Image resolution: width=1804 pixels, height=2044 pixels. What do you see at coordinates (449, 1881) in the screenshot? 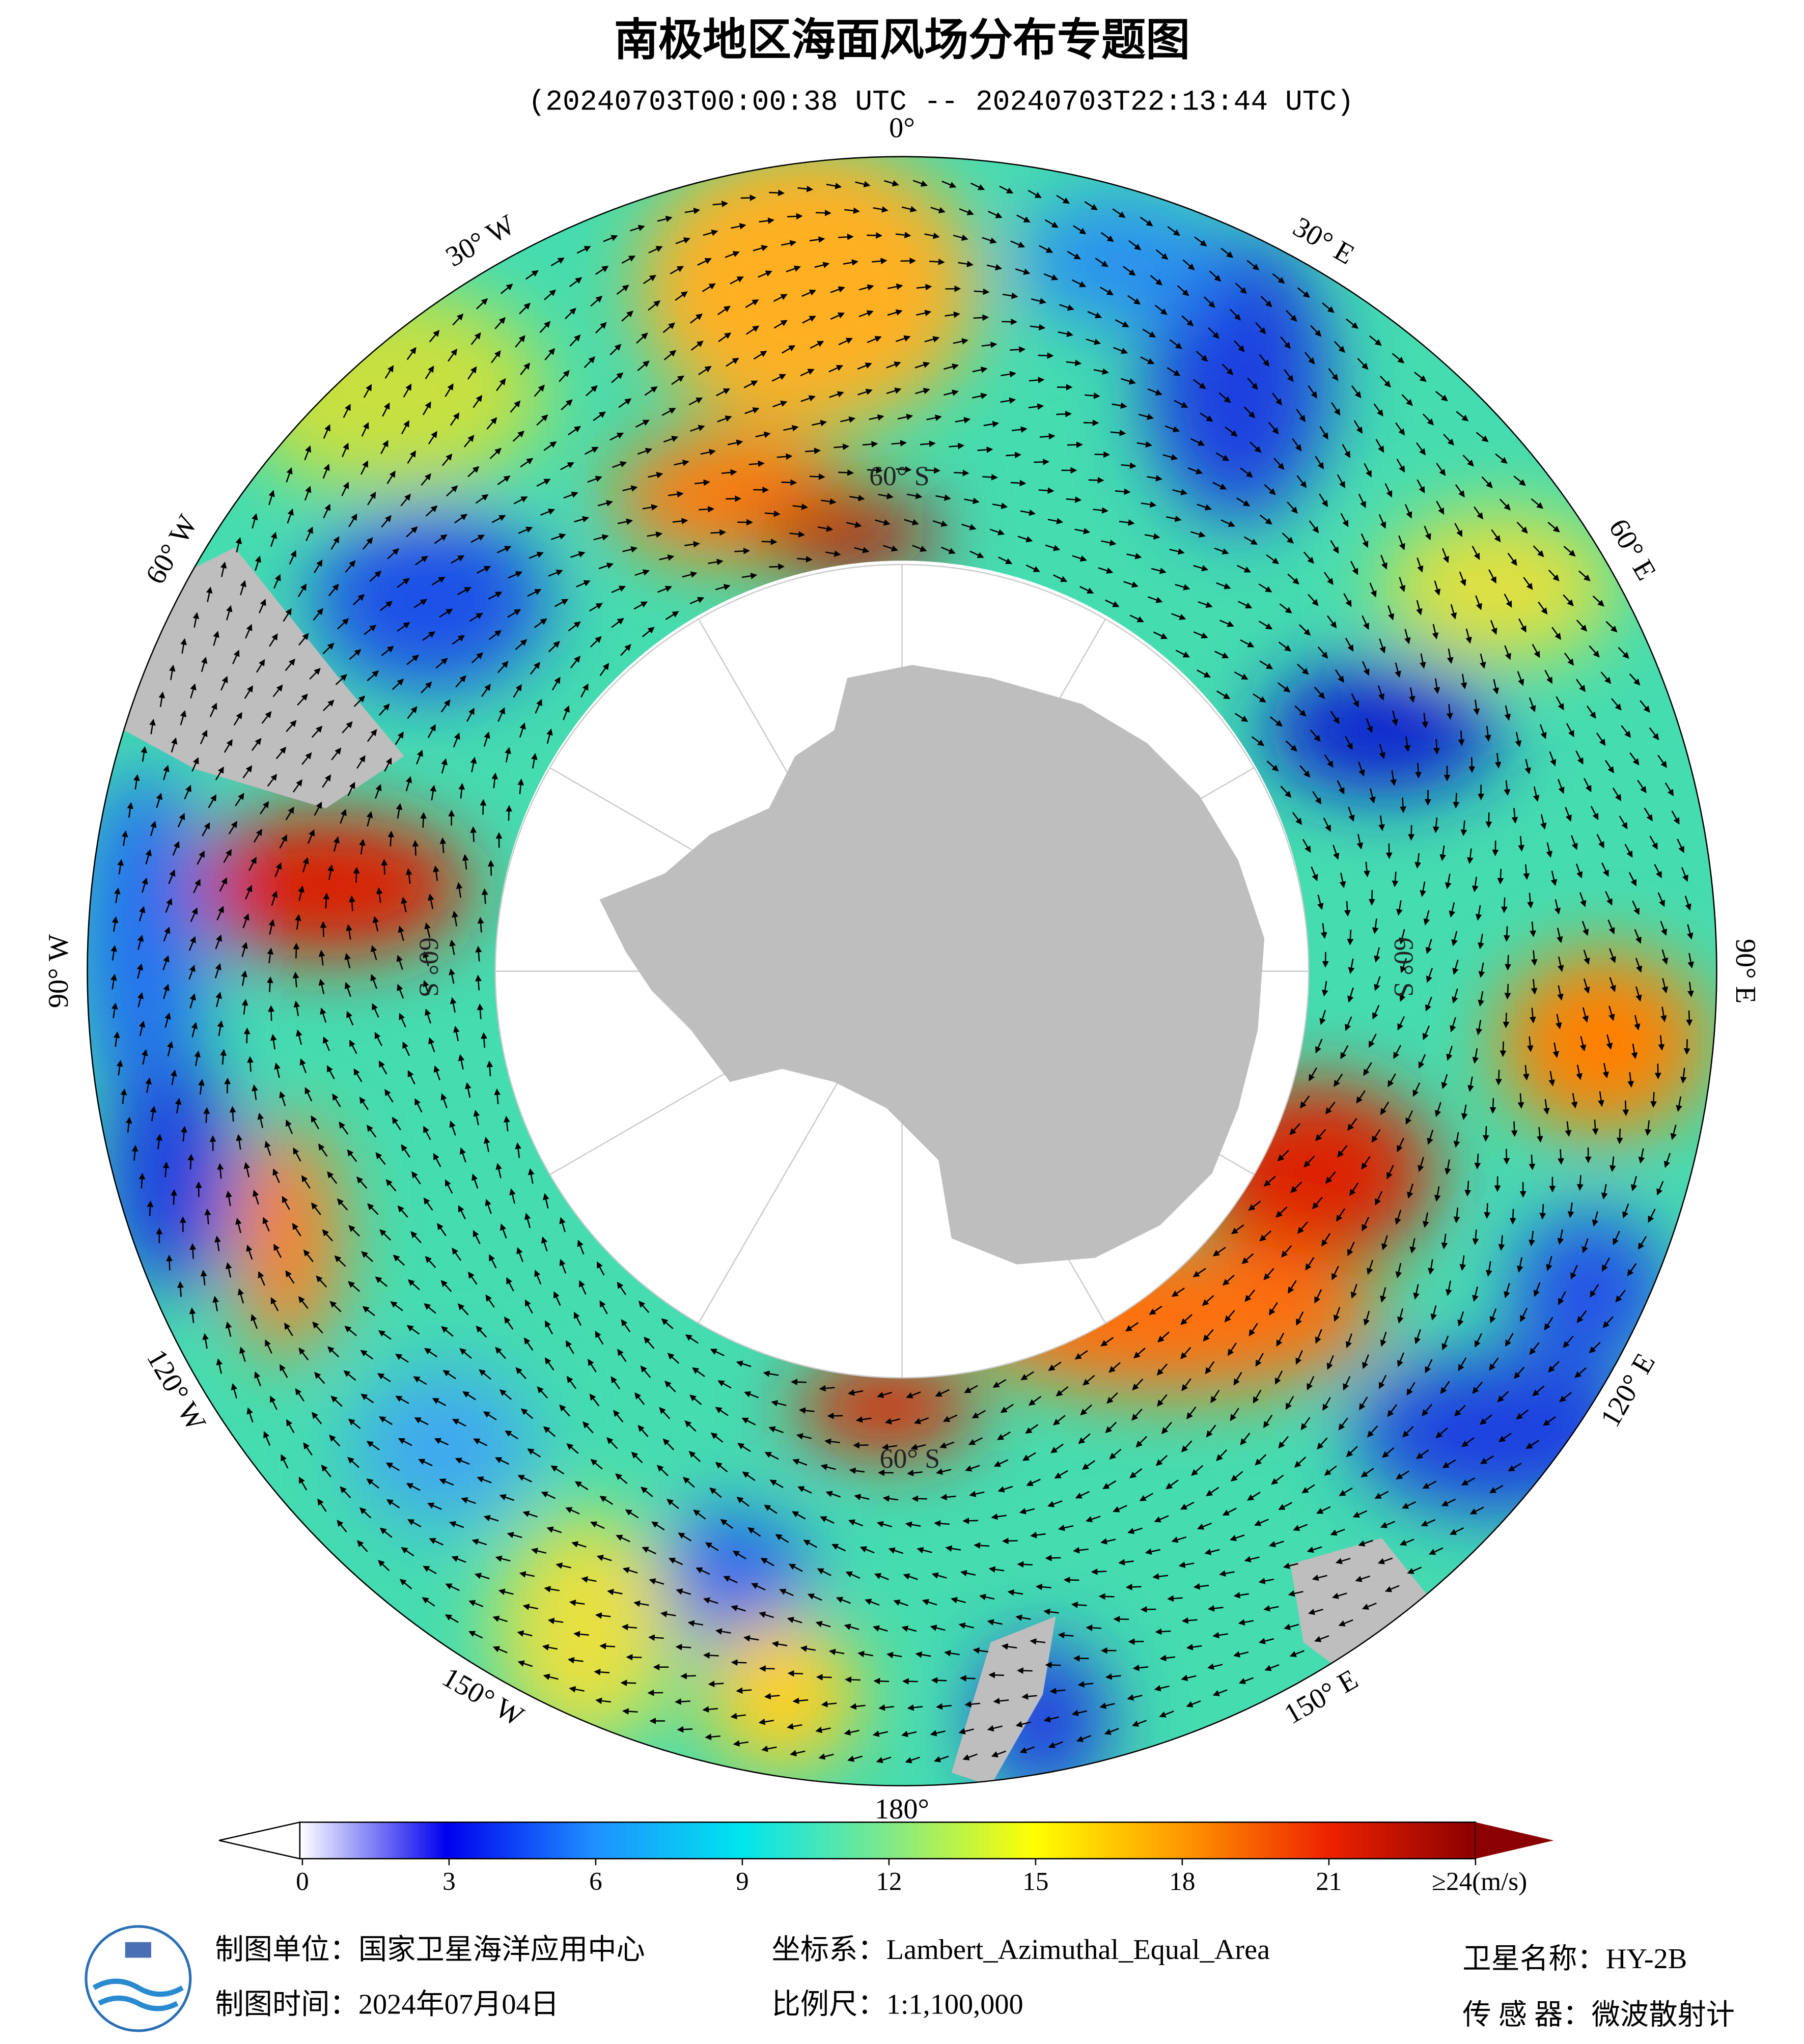
I see `colorbar-tick-label: 3` at bounding box center [449, 1881].